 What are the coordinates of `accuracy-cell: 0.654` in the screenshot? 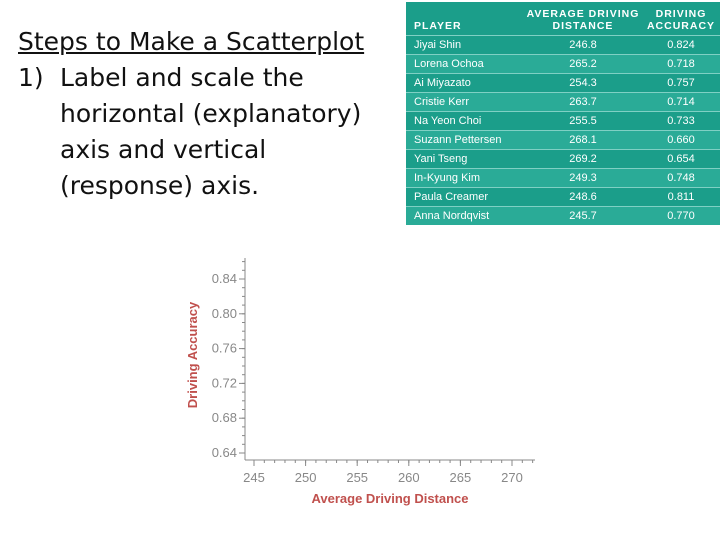 It's located at (681, 159).